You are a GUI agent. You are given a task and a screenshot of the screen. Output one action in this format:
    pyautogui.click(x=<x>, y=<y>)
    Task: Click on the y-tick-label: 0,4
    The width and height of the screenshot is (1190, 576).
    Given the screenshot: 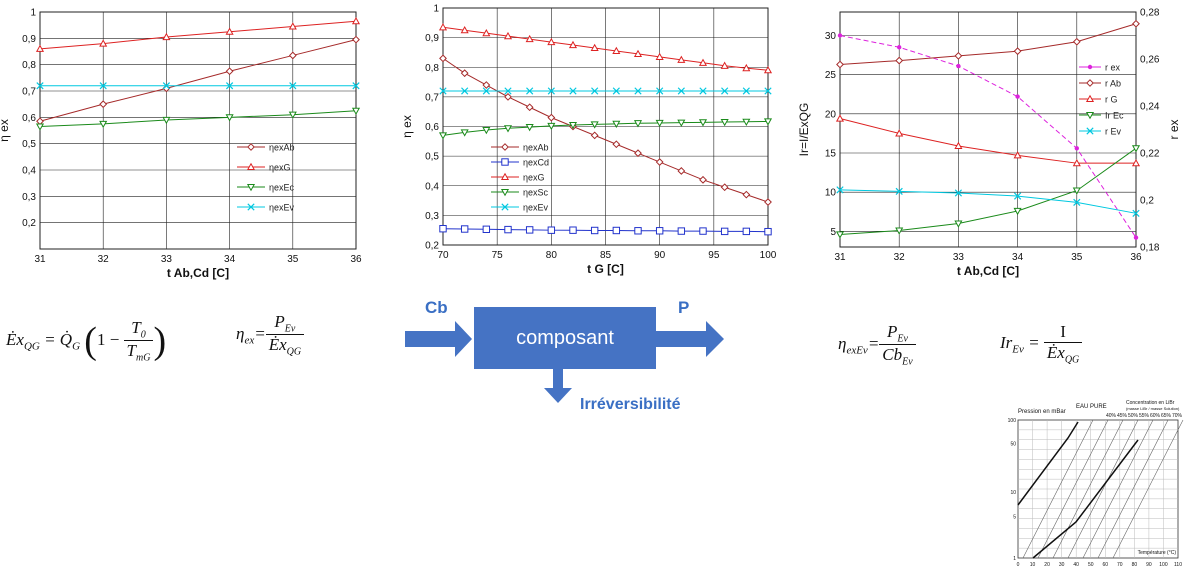 What is the action you would take?
    pyautogui.click(x=29, y=171)
    